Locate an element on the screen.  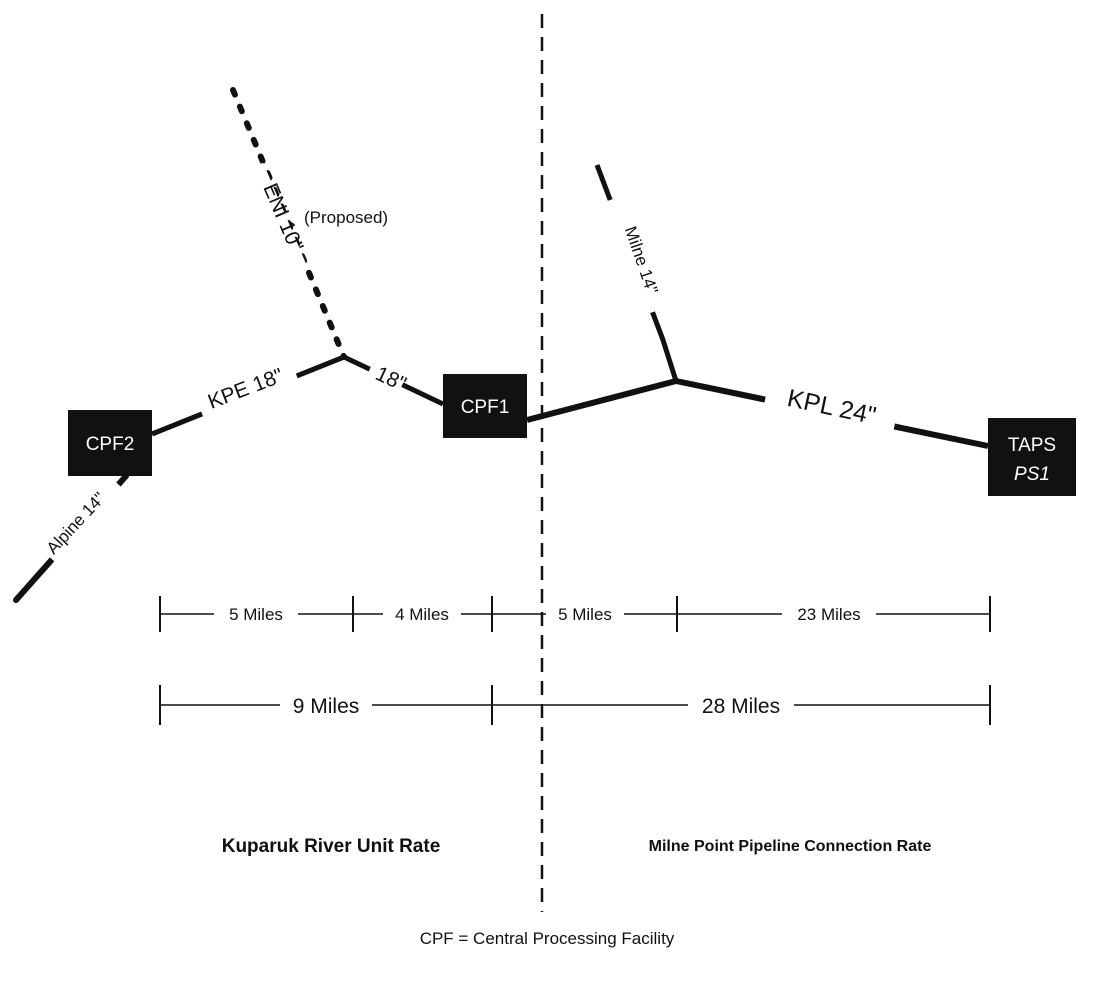
region-label-left: Kuparuk River Unit Rate is located at coordinates (331, 846).